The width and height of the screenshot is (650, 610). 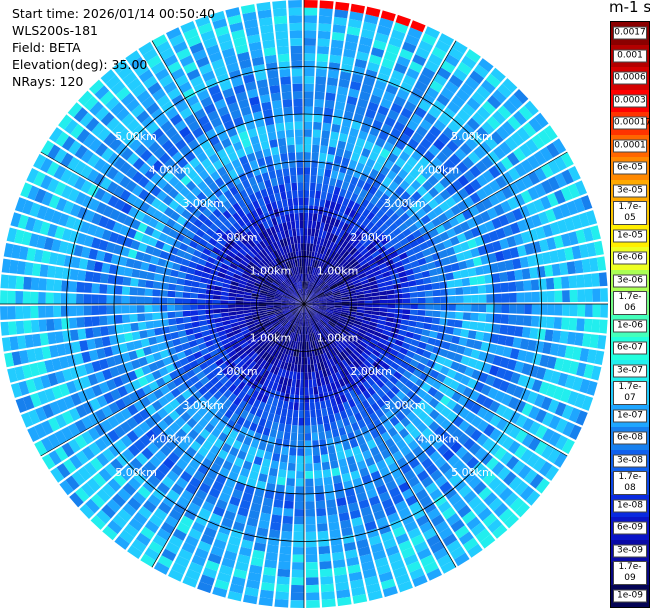 I want to click on range-ring-label: 4.00km, so click(x=170, y=438).